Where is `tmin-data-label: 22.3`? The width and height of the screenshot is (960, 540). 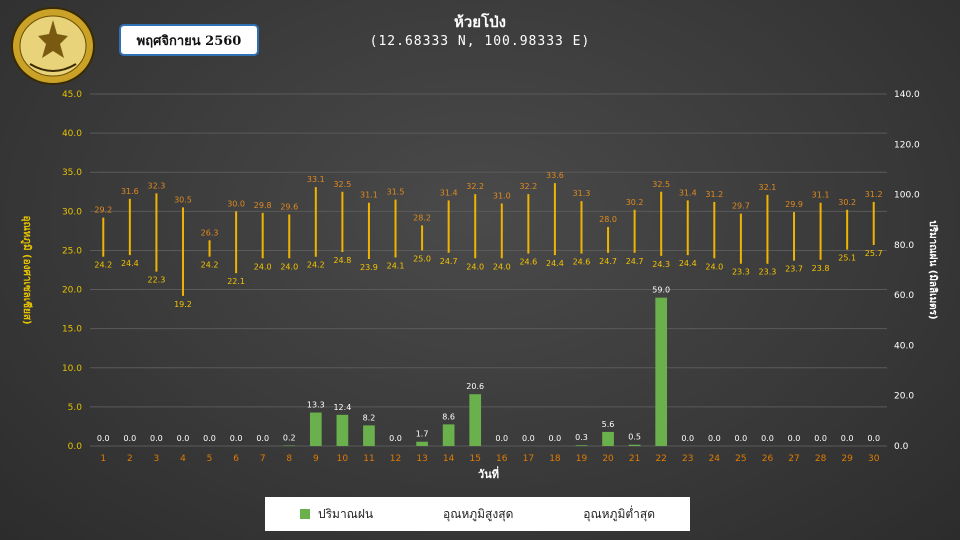
tmin-data-label: 22.3 is located at coordinates (157, 280).